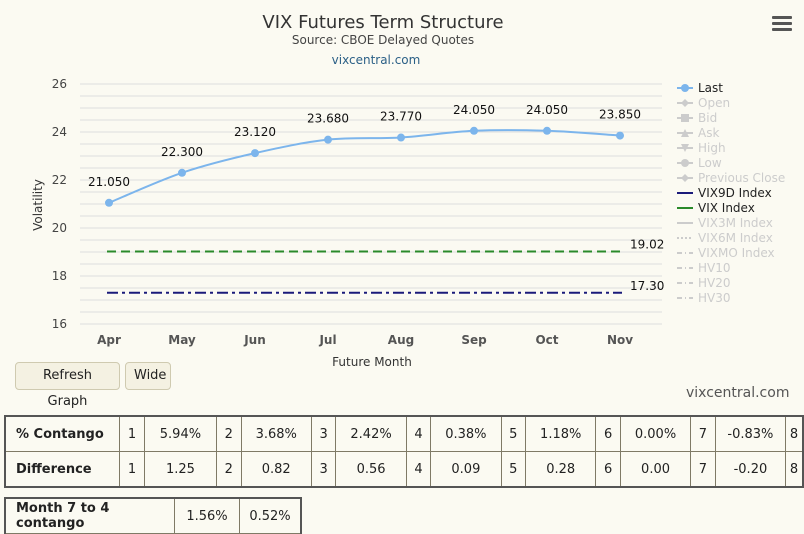 This screenshot has width=804, height=534. Describe the element at coordinates (647, 286) in the screenshot. I see `vix9d-index-label: 17.30` at that location.